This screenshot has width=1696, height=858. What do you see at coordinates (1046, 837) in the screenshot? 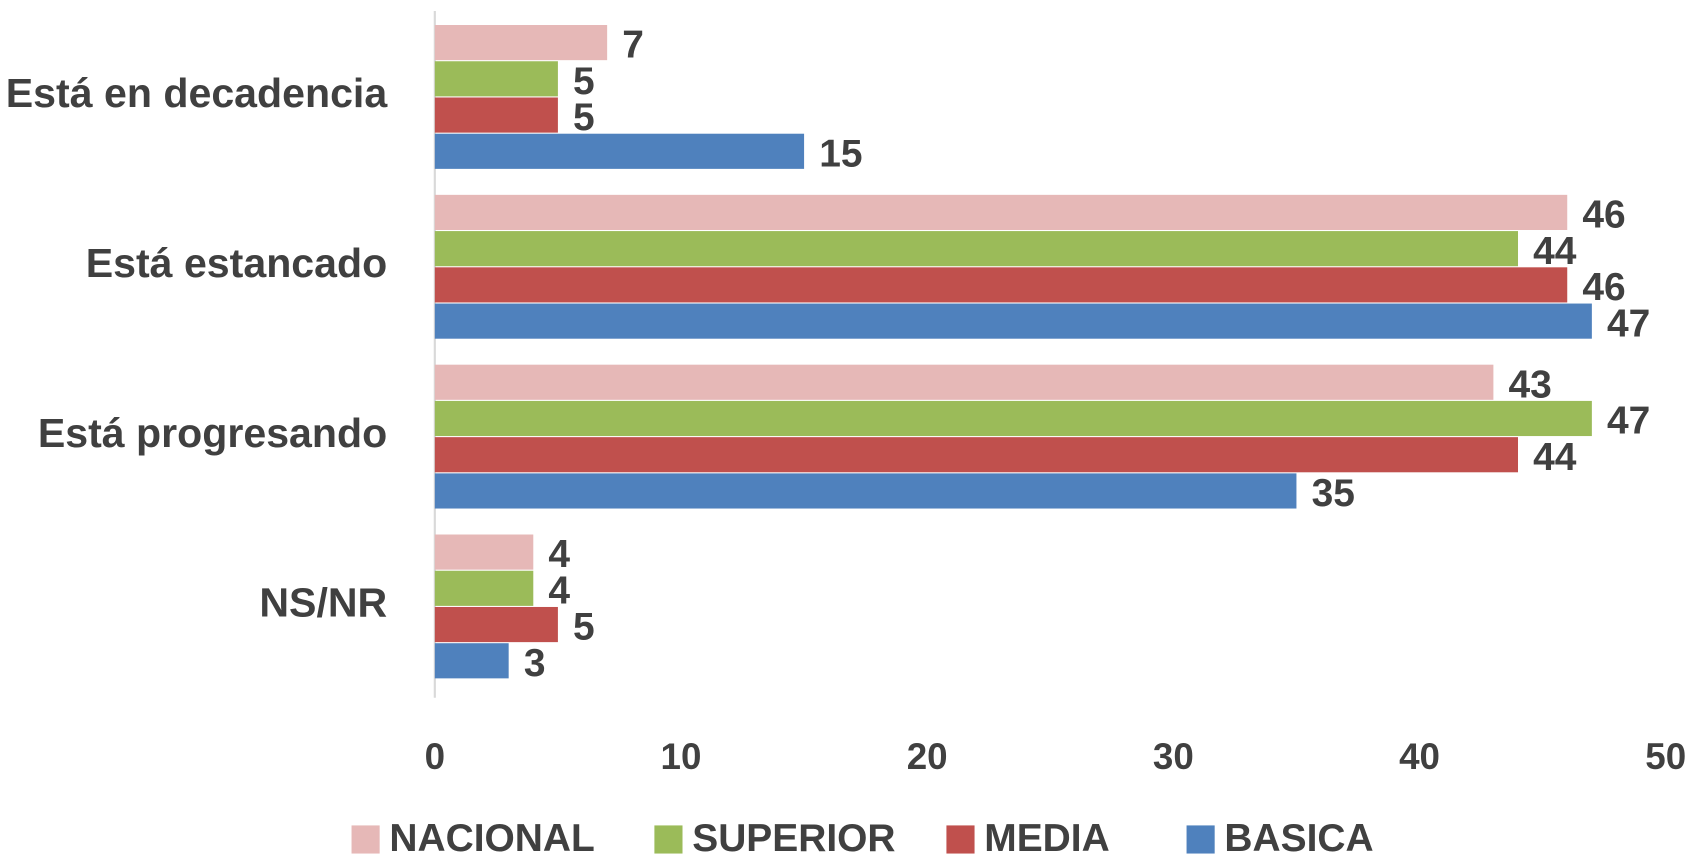
I see `legend-label: MEDIA` at bounding box center [1046, 837].